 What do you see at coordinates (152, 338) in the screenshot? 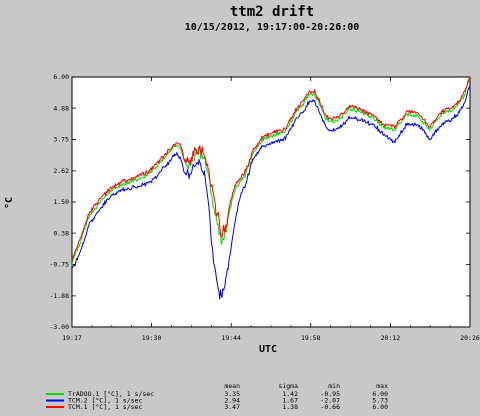
I see `x-tick-label: 19:30` at bounding box center [152, 338].